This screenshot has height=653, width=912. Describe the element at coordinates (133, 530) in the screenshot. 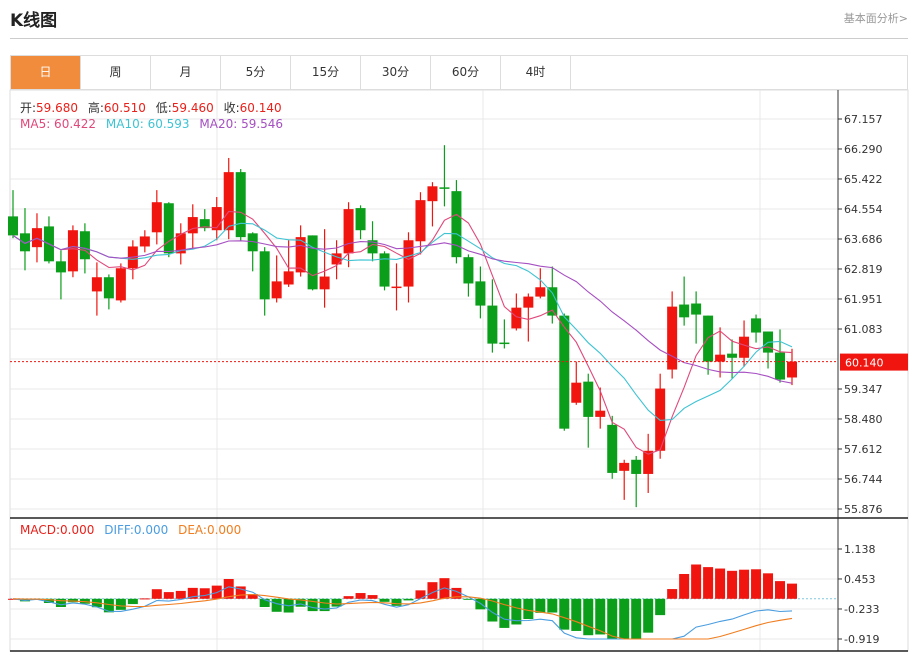

I see `macd-legend: MACD:0.000 DIFF:0.000 DEA:0.000` at that location.